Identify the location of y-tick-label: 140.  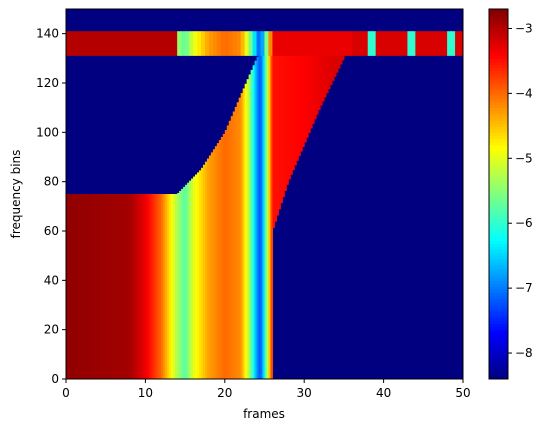
(47, 34).